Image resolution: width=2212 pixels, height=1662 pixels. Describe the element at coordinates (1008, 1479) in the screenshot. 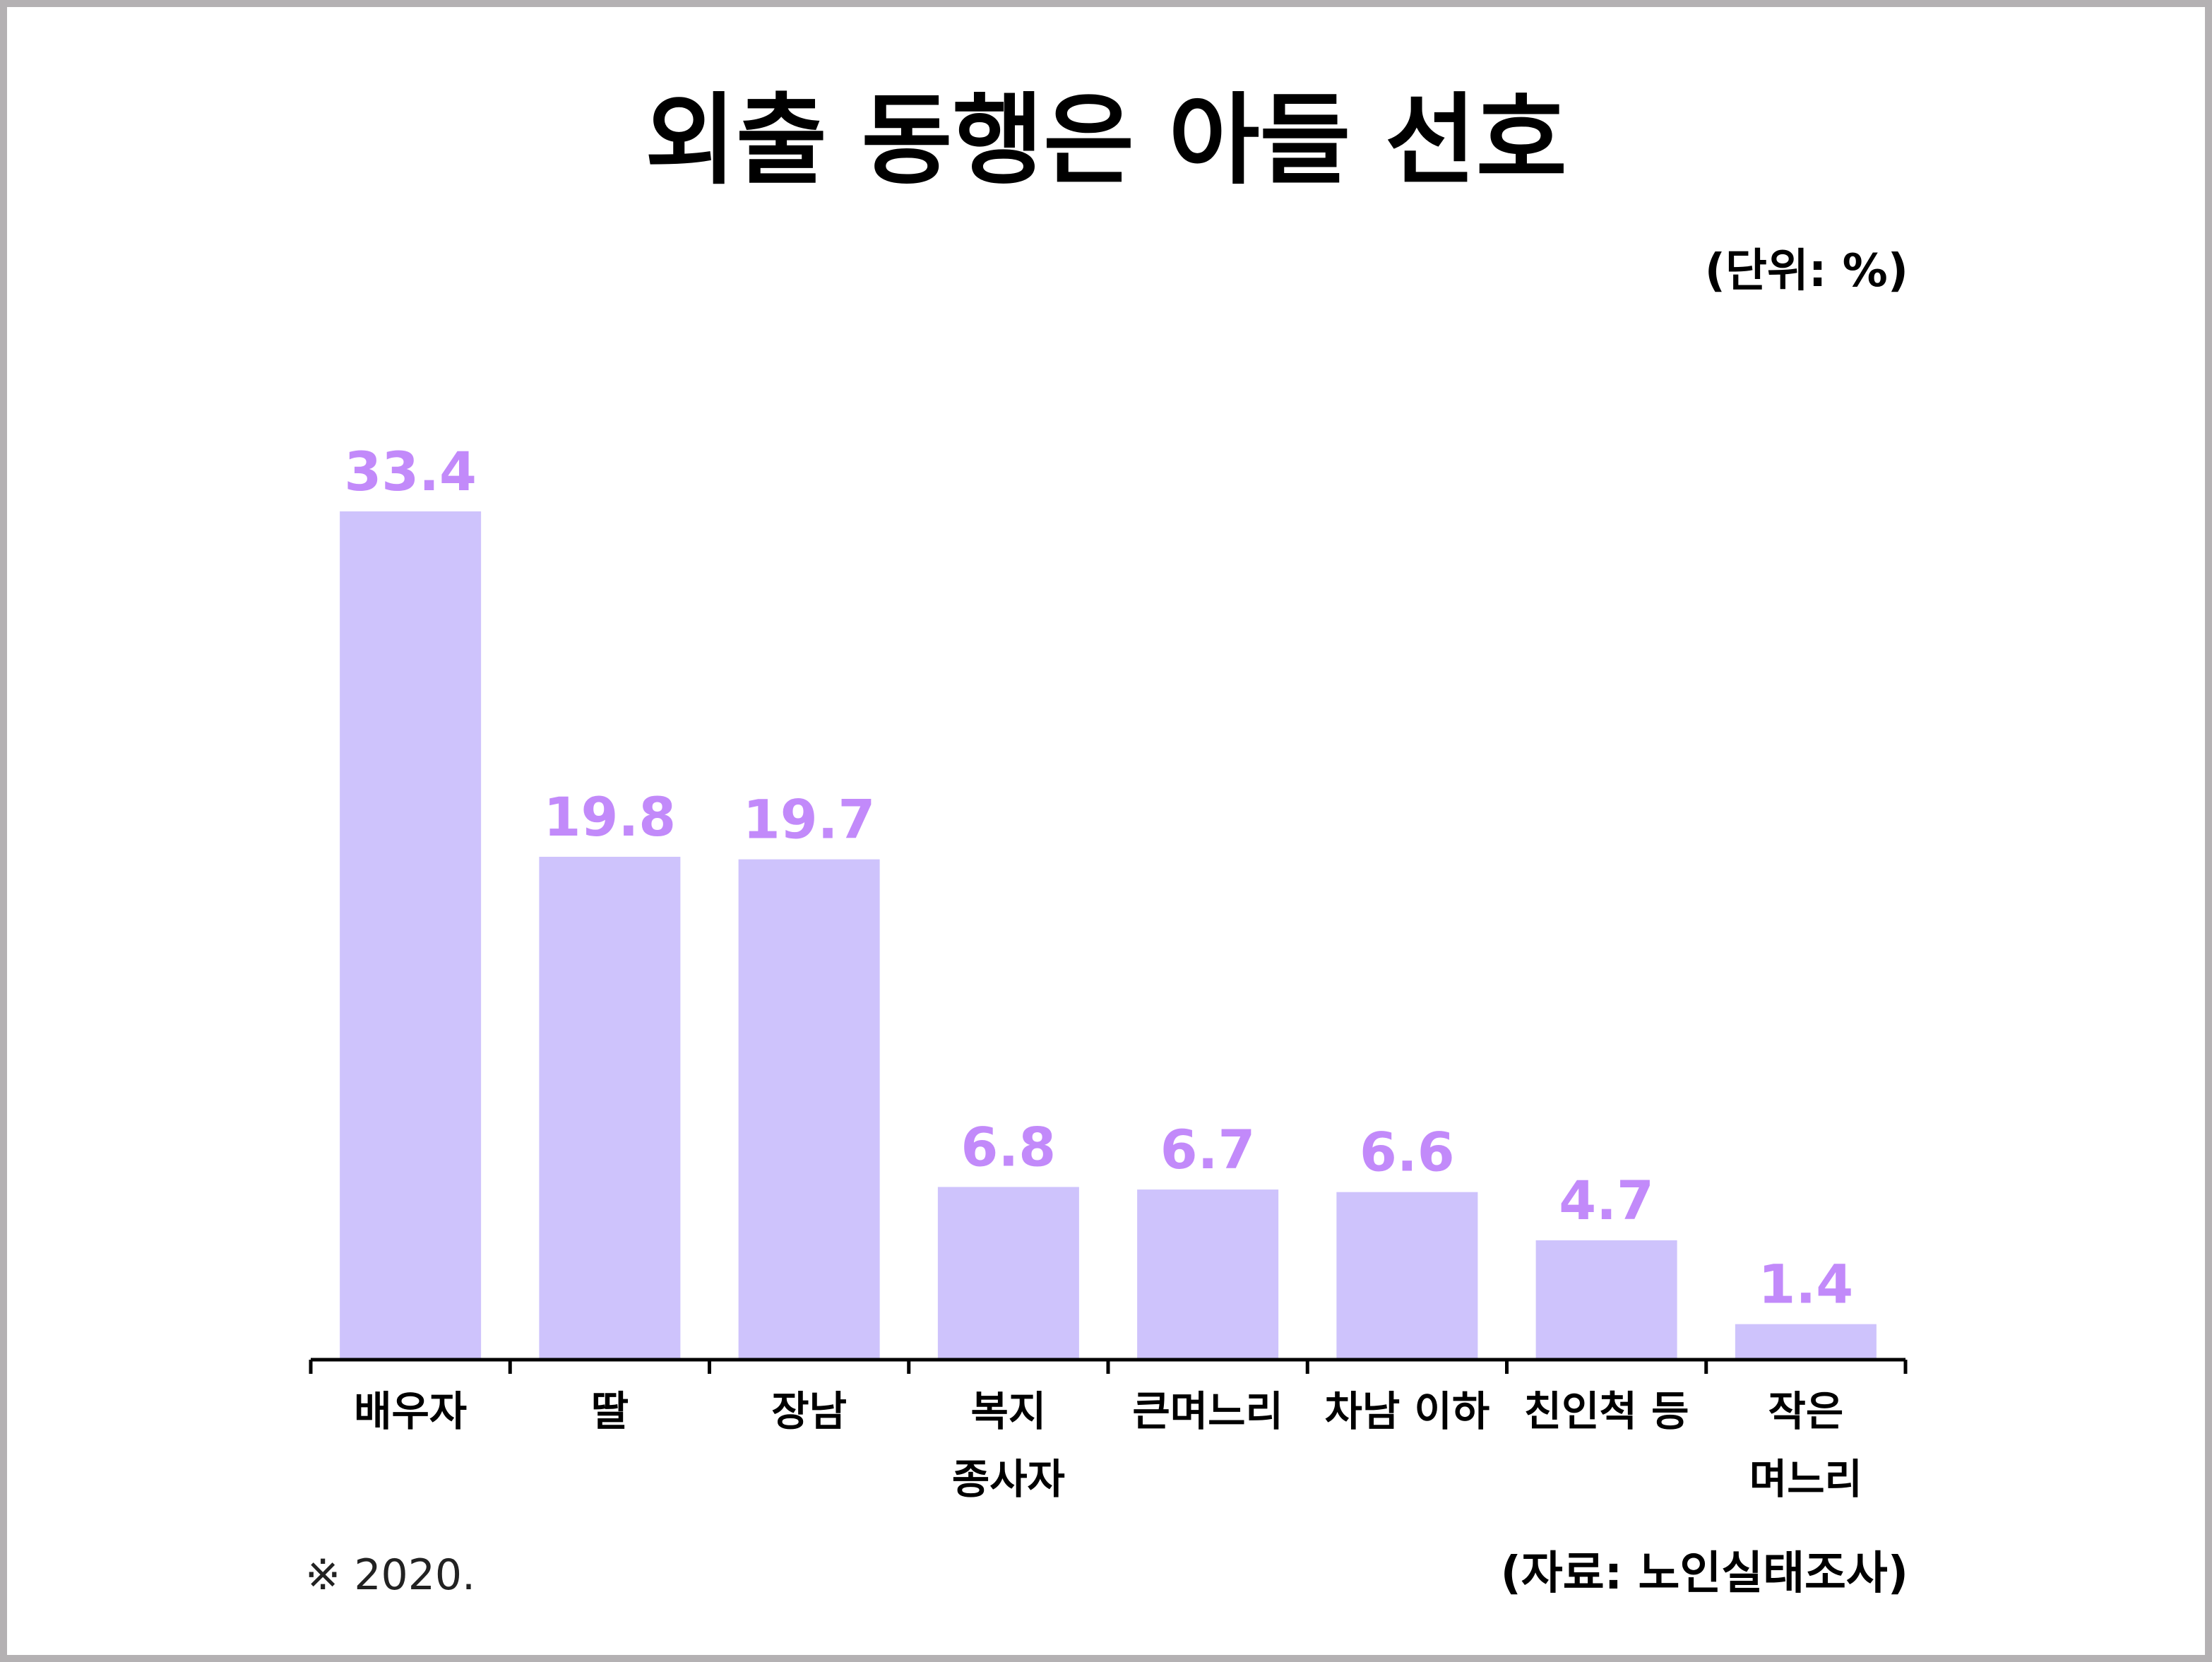

I see `category-label-4-line-2: 종사자` at that location.